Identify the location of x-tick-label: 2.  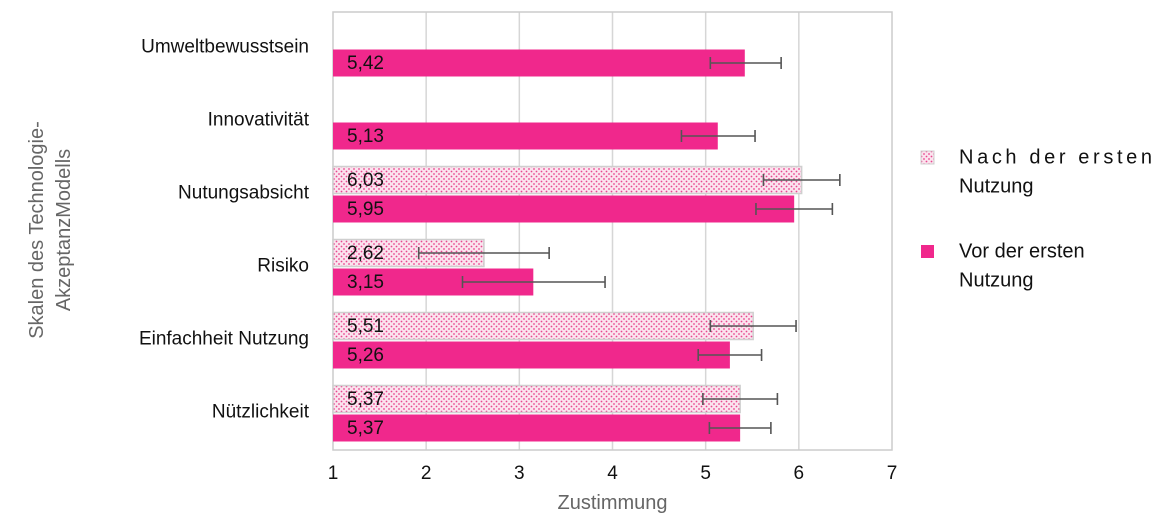
(426, 473).